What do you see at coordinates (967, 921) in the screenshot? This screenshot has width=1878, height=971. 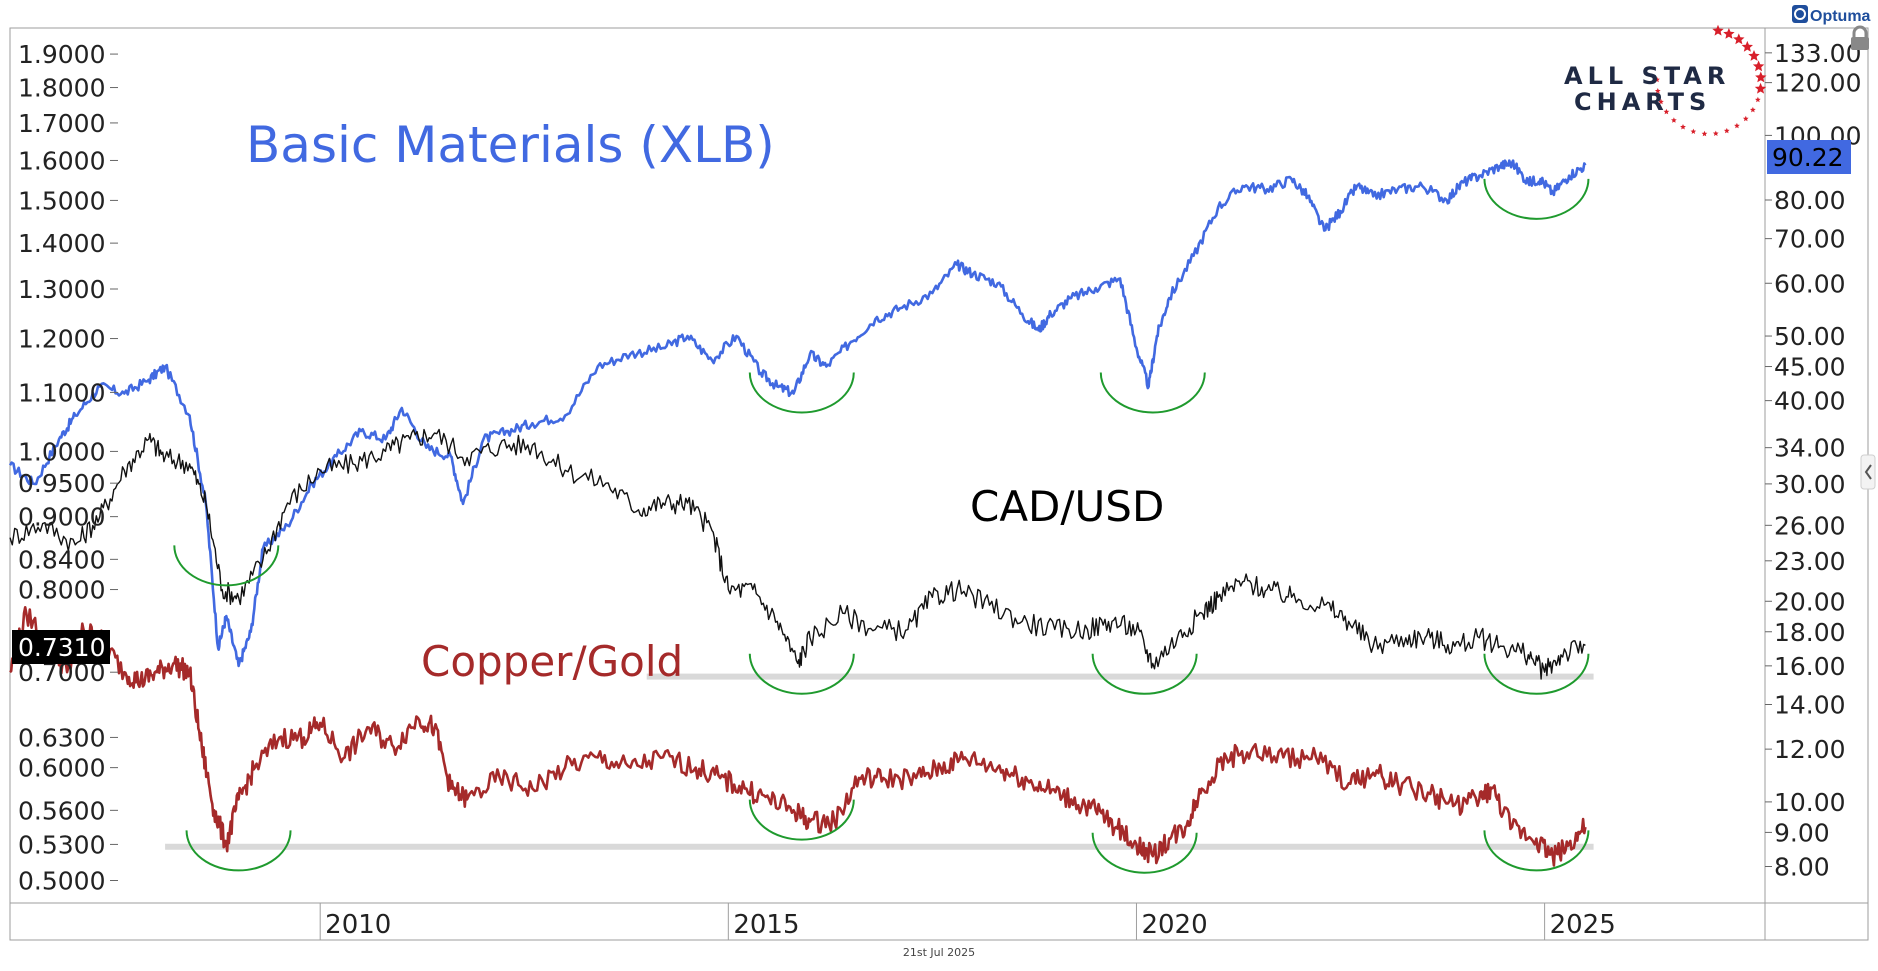 I see `x-axis-ticks: 2010 2015 2020 2025` at bounding box center [967, 921].